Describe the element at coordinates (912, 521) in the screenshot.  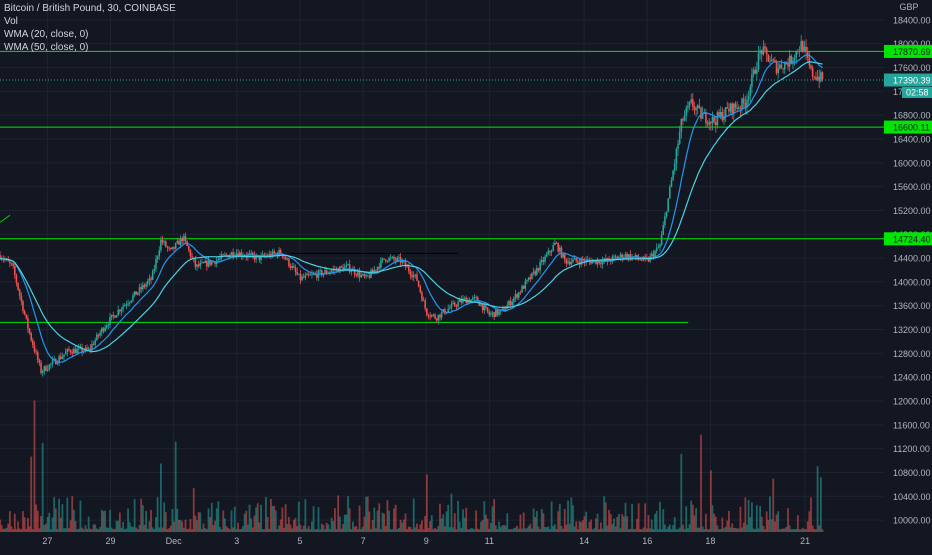
I see `price-tick-label: 10000.00` at that location.